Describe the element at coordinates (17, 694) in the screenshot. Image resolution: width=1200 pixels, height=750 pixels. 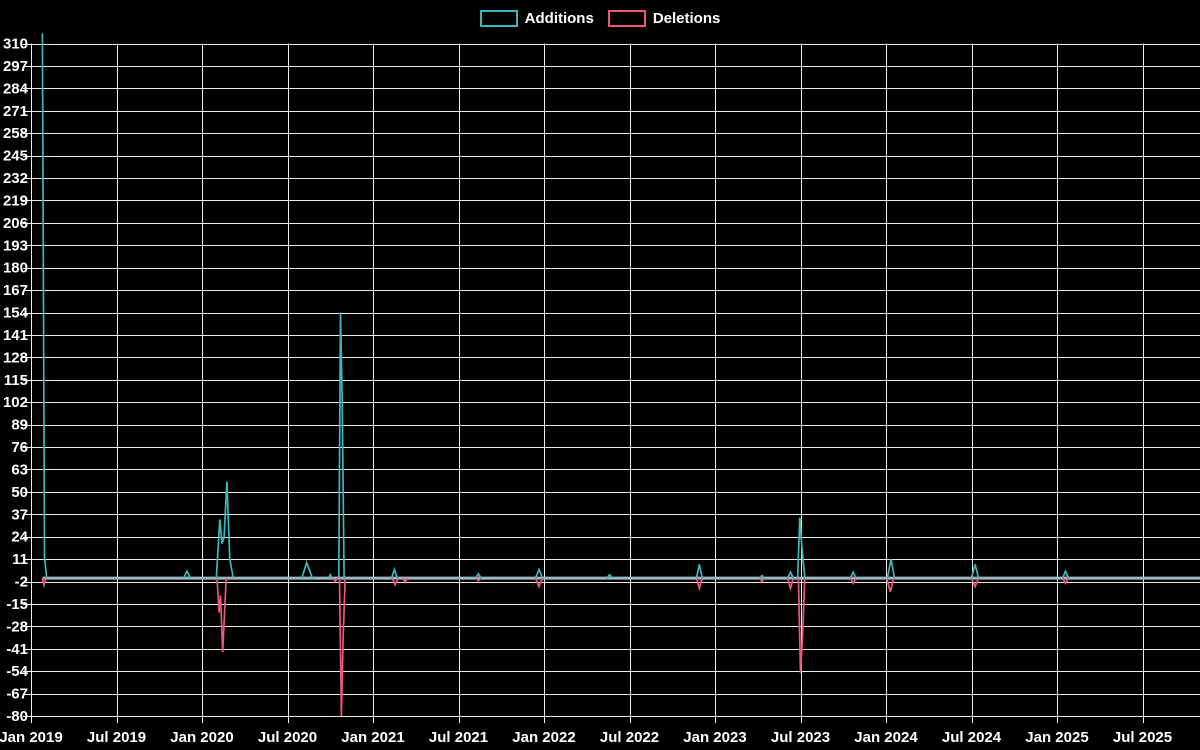
I see `y-tick-label: -67` at that location.